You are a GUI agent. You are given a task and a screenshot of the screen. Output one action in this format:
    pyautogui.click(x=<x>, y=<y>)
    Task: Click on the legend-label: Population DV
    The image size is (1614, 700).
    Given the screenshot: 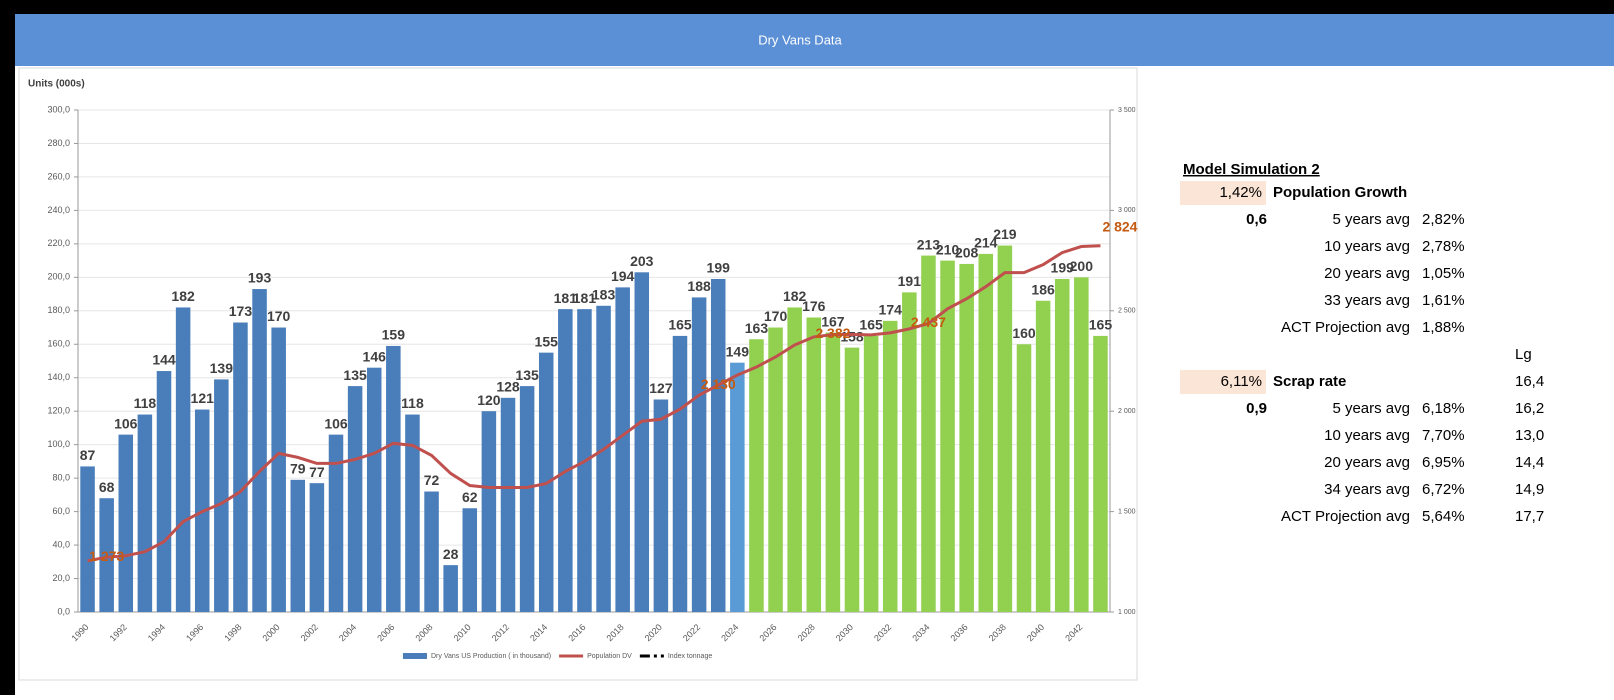 What is the action you would take?
    pyautogui.click(x=609, y=656)
    